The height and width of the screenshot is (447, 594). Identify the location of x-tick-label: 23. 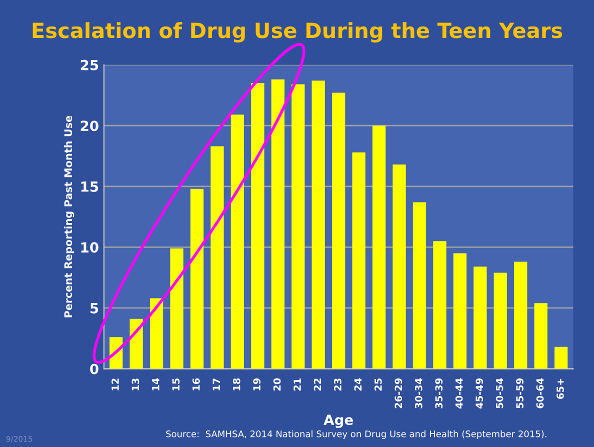
(338, 384).